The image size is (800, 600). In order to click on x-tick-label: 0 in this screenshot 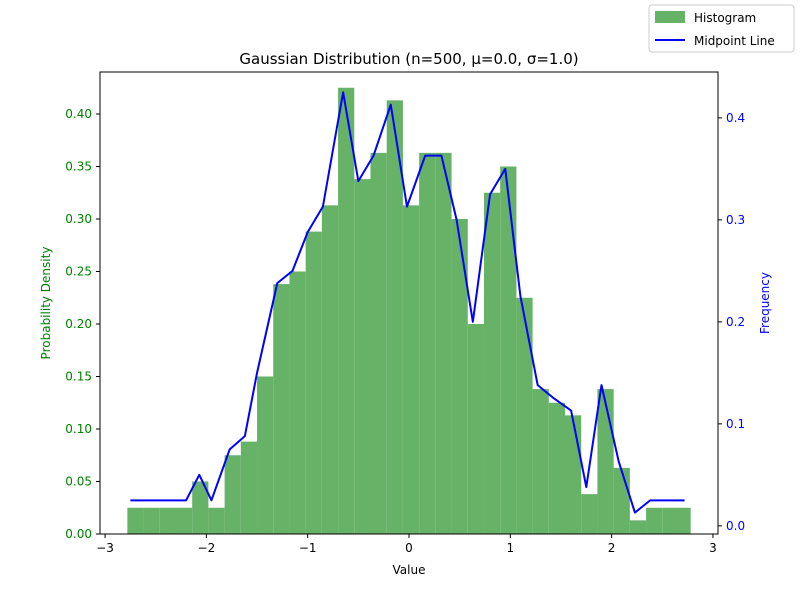, I will do `click(409, 548)`.